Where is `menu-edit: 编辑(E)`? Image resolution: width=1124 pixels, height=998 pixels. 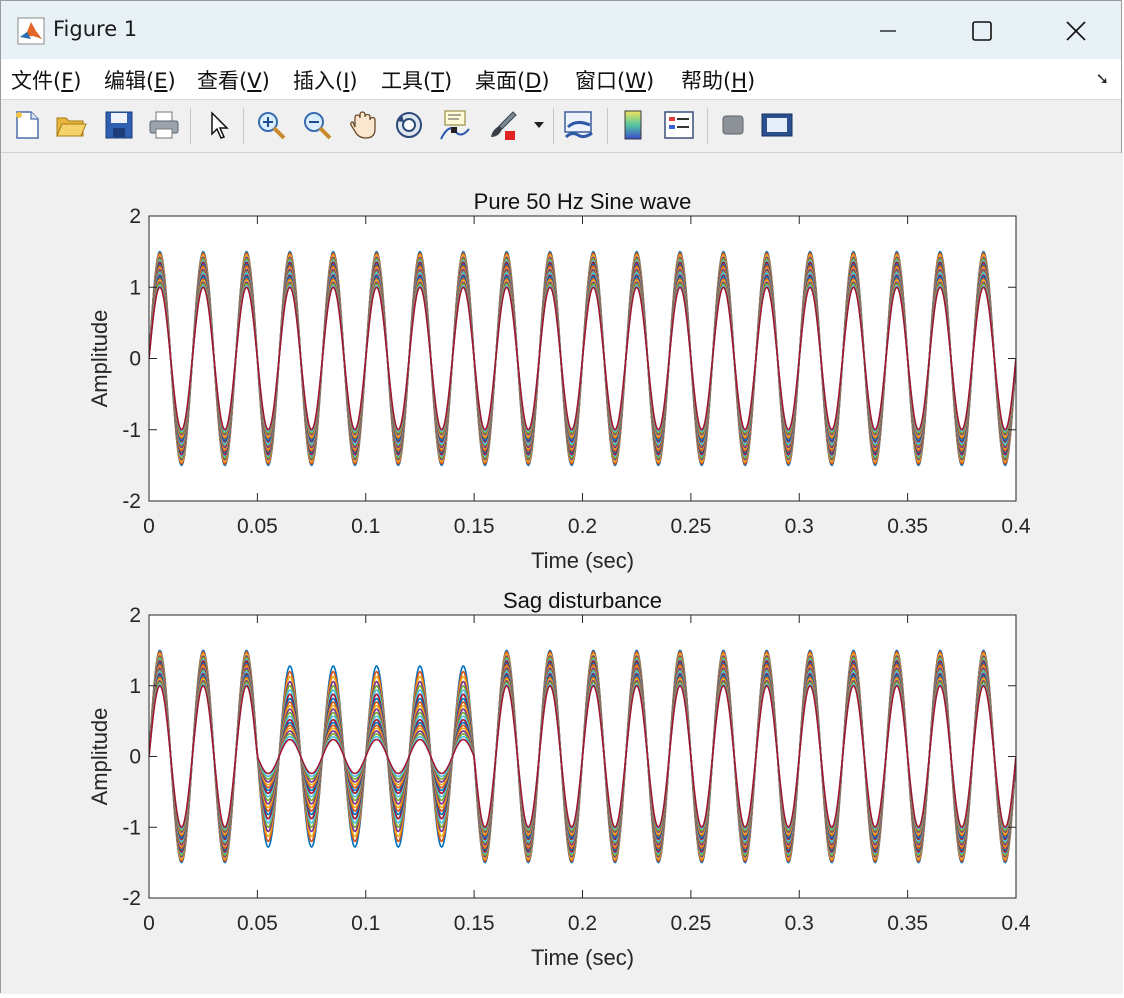 menu-edit: 编辑(E) is located at coordinates (140, 81).